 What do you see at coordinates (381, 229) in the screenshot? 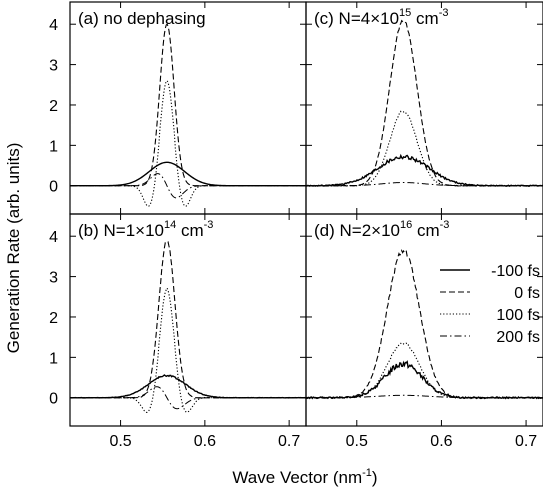
I see `panel-title: (d) N=2×1016 cm-3` at bounding box center [381, 229].